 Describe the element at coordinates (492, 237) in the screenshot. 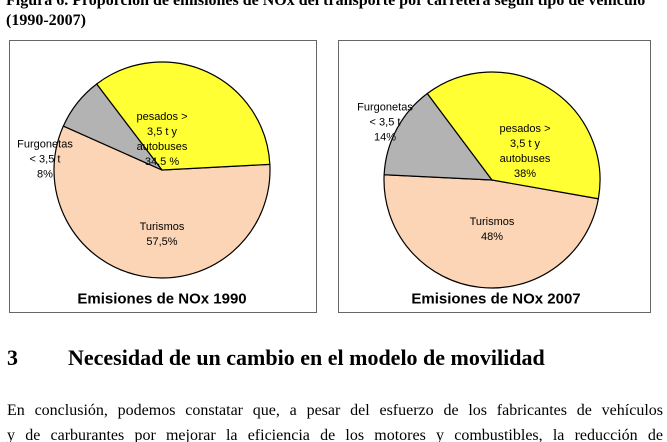

I see `slice-value: 48%` at that location.